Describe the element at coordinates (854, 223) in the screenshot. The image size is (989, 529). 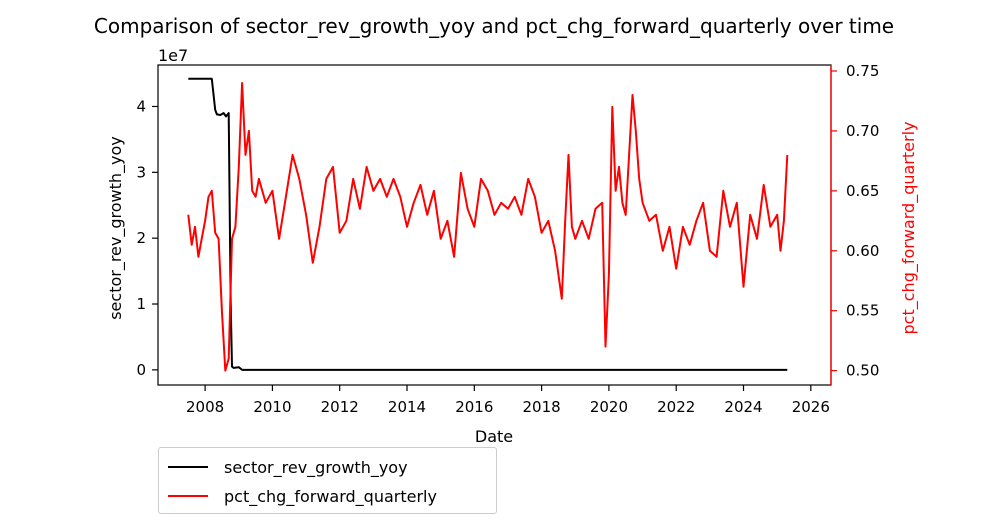
I see `y-axis-right: 0.50 0.55 0.60 0.65 0.70 0.75` at that location.